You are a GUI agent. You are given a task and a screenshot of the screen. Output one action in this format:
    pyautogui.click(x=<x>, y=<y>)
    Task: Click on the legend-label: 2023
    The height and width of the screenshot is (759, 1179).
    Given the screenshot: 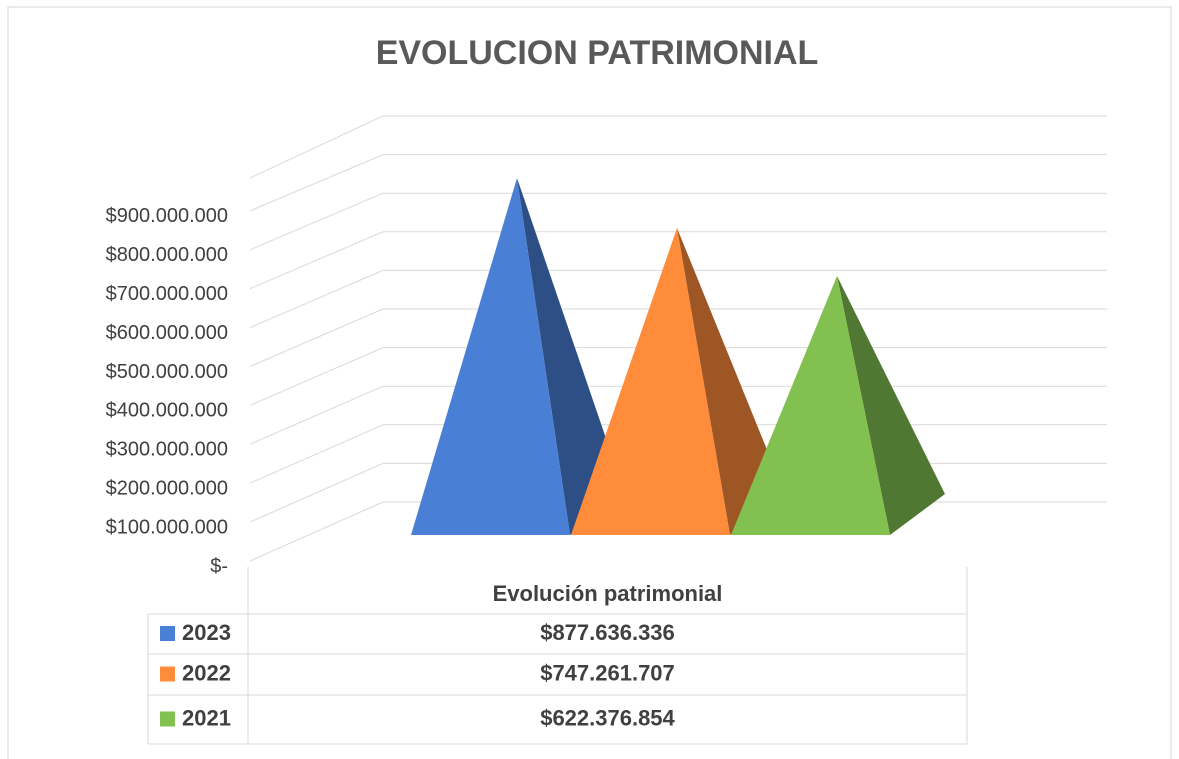 What is the action you would take?
    pyautogui.click(x=206, y=632)
    